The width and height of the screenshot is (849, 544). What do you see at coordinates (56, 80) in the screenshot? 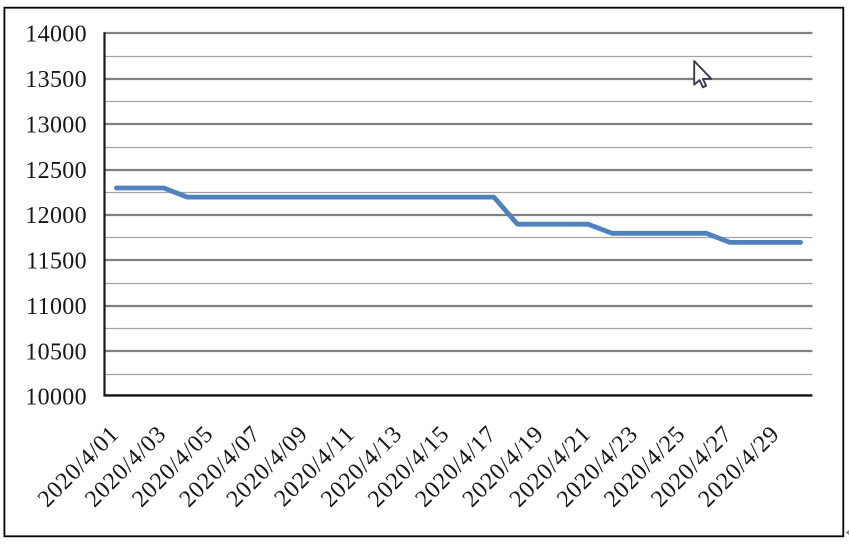
I see `svg-text: 13500` at bounding box center [56, 80].